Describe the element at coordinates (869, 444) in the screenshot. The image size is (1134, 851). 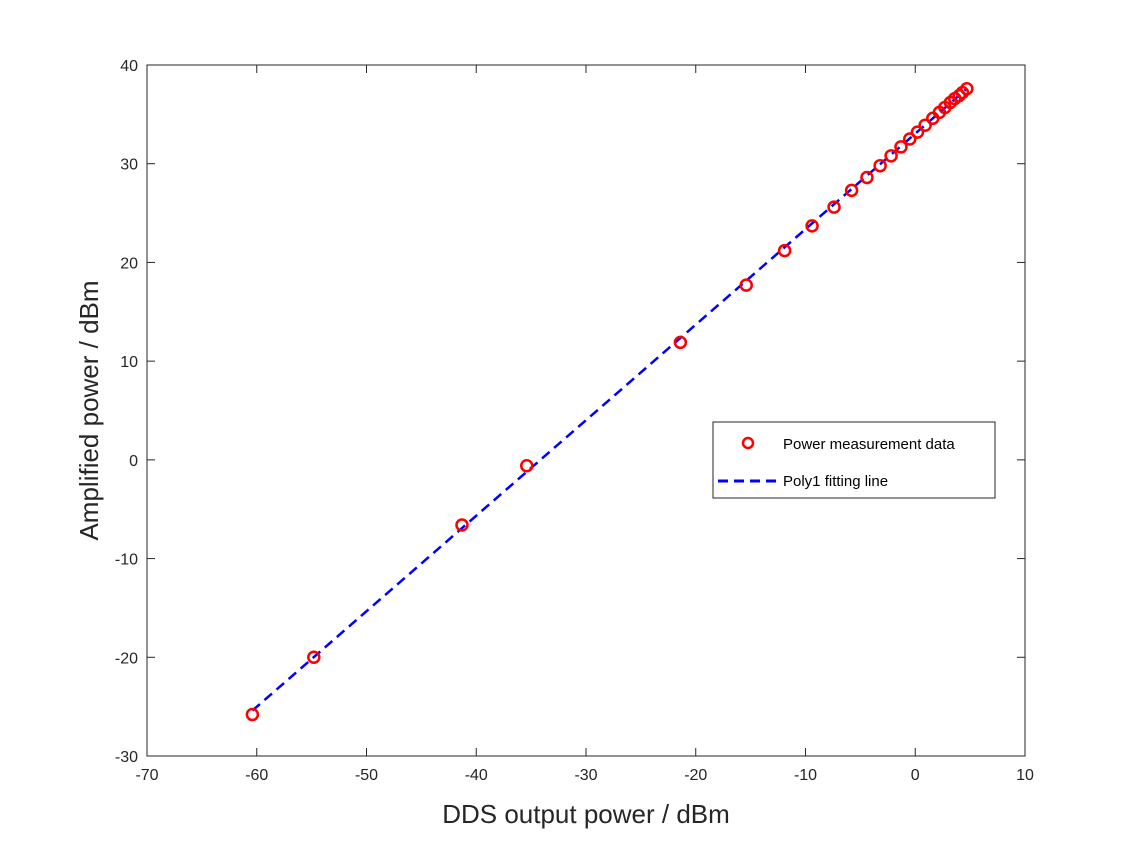
I see `legend-label-measurement: Power measurement data` at that location.